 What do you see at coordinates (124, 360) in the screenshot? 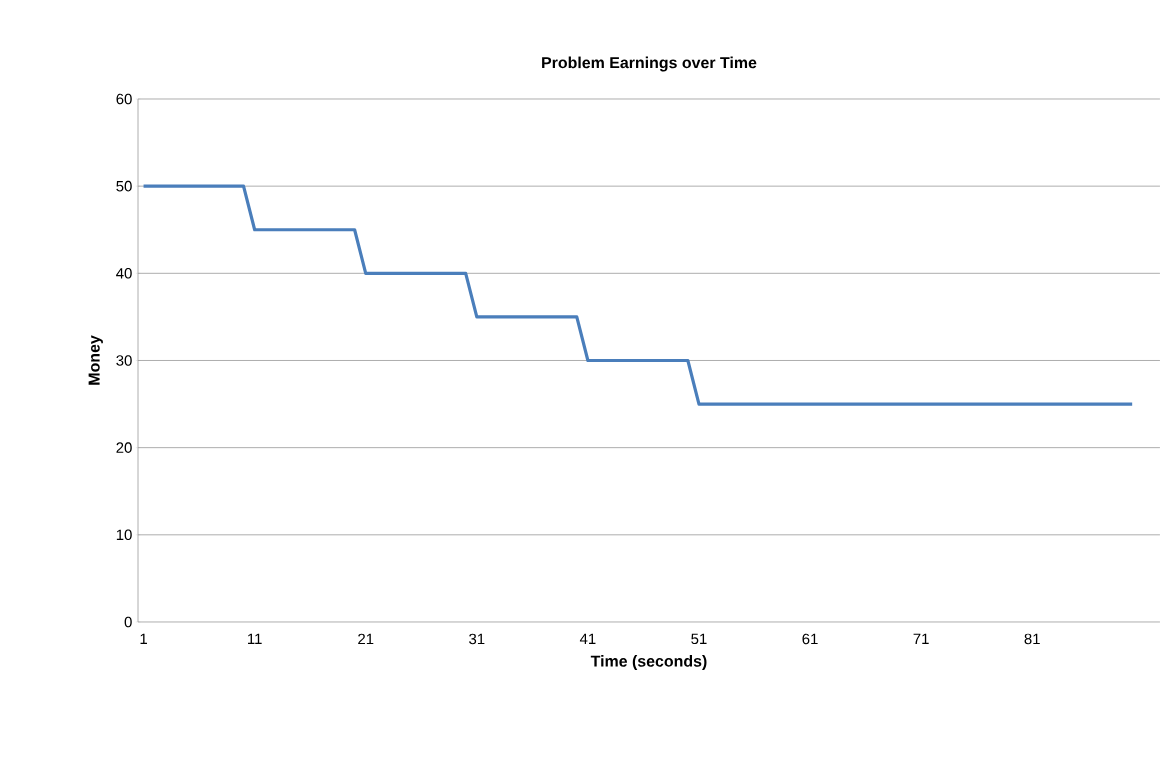
I see `y-tick-label: 30` at bounding box center [124, 360].